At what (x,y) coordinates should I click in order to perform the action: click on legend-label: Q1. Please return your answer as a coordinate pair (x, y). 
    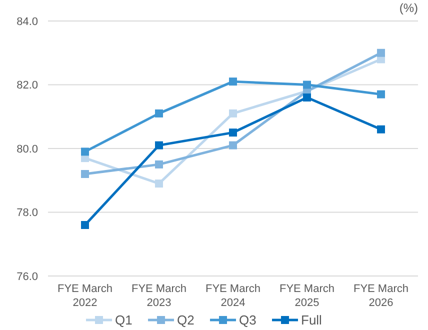
    Looking at the image, I should click on (123, 320).